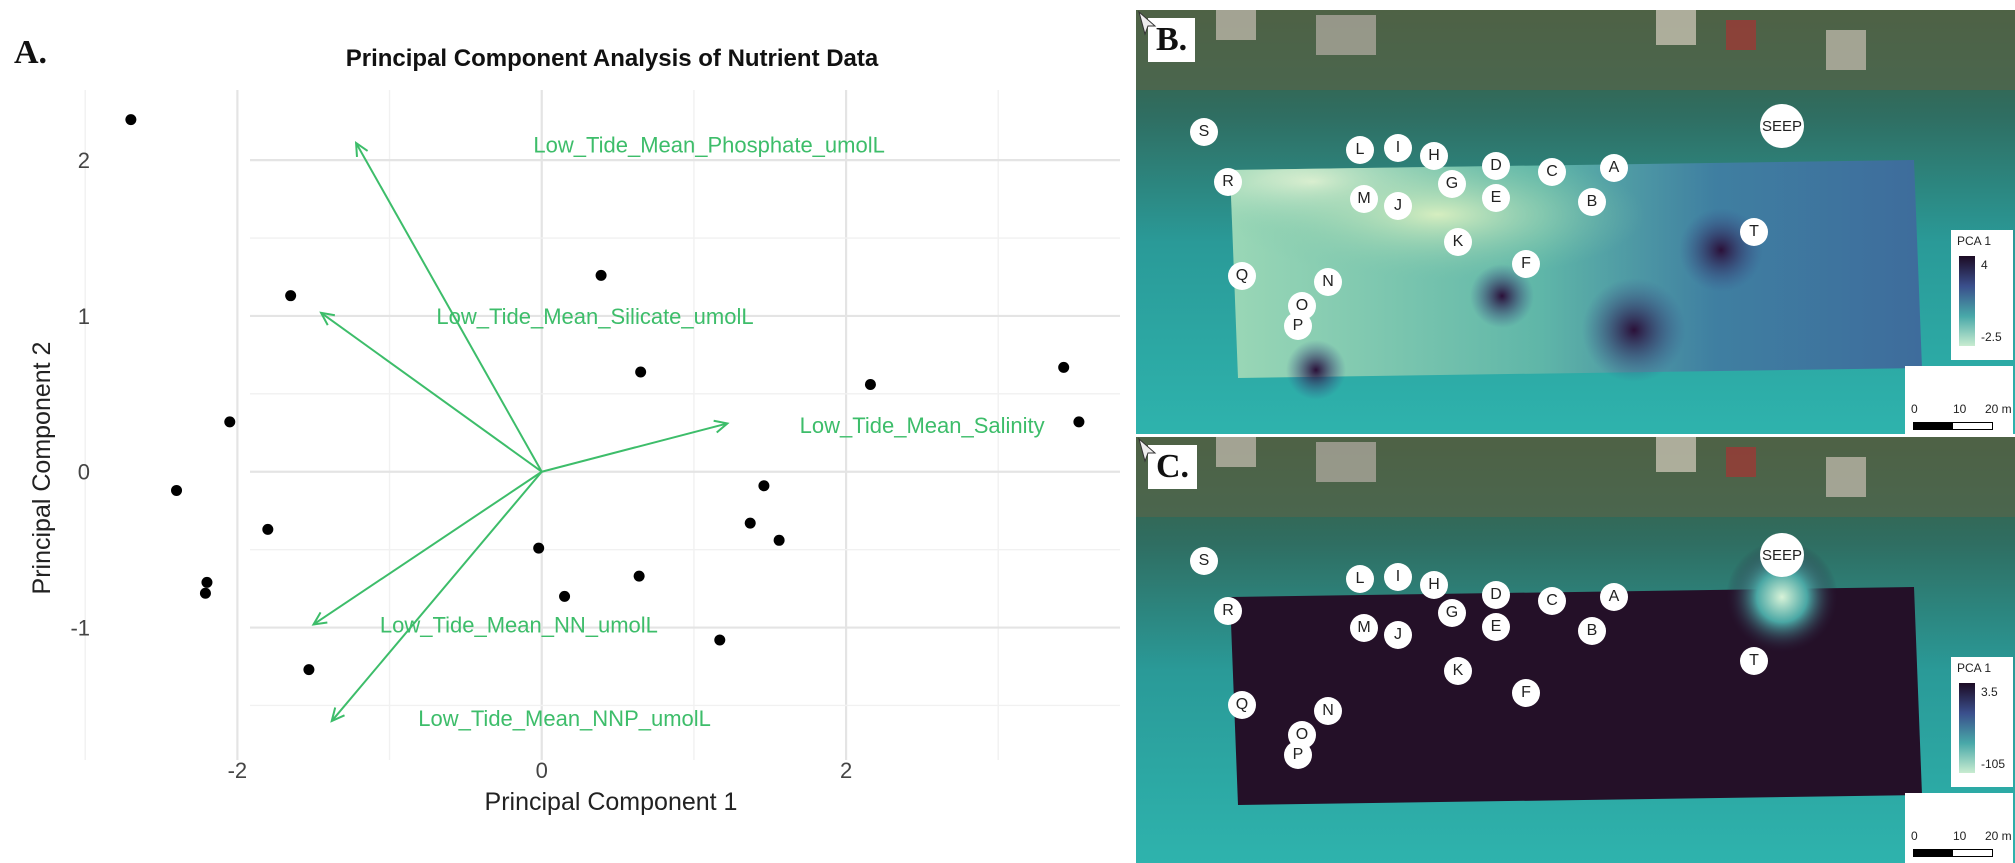 Image resolution: width=2015 pixels, height=863 pixels. I want to click on y-tick-label: 2, so click(84, 160).